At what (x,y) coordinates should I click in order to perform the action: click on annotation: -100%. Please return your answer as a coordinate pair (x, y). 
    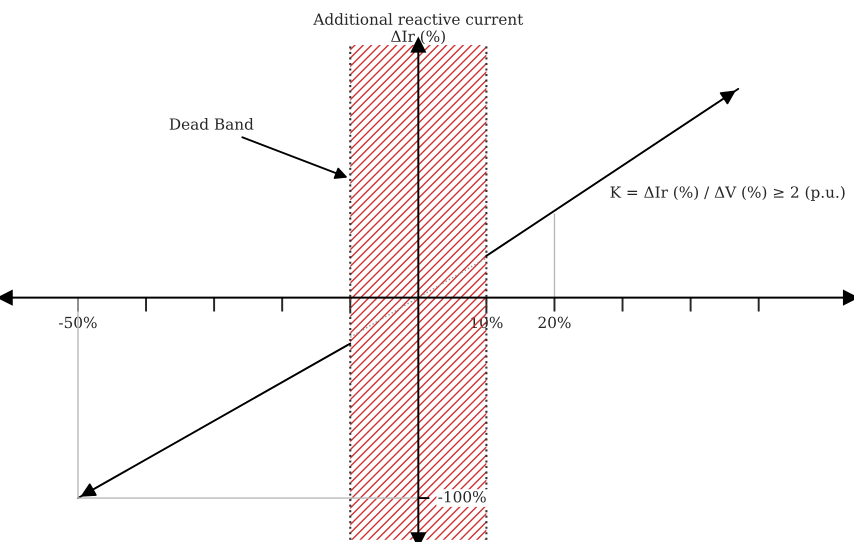
    Looking at the image, I should click on (462, 496).